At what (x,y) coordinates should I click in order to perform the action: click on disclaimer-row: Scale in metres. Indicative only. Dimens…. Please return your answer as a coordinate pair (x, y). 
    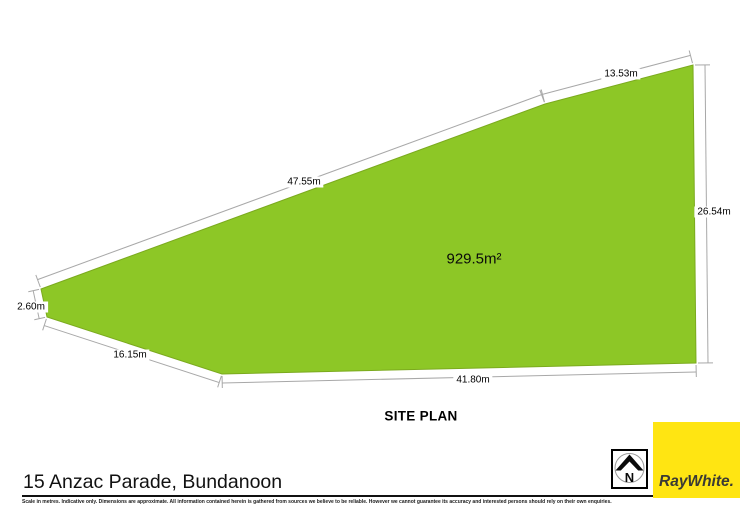
    Looking at the image, I should click on (338, 504).